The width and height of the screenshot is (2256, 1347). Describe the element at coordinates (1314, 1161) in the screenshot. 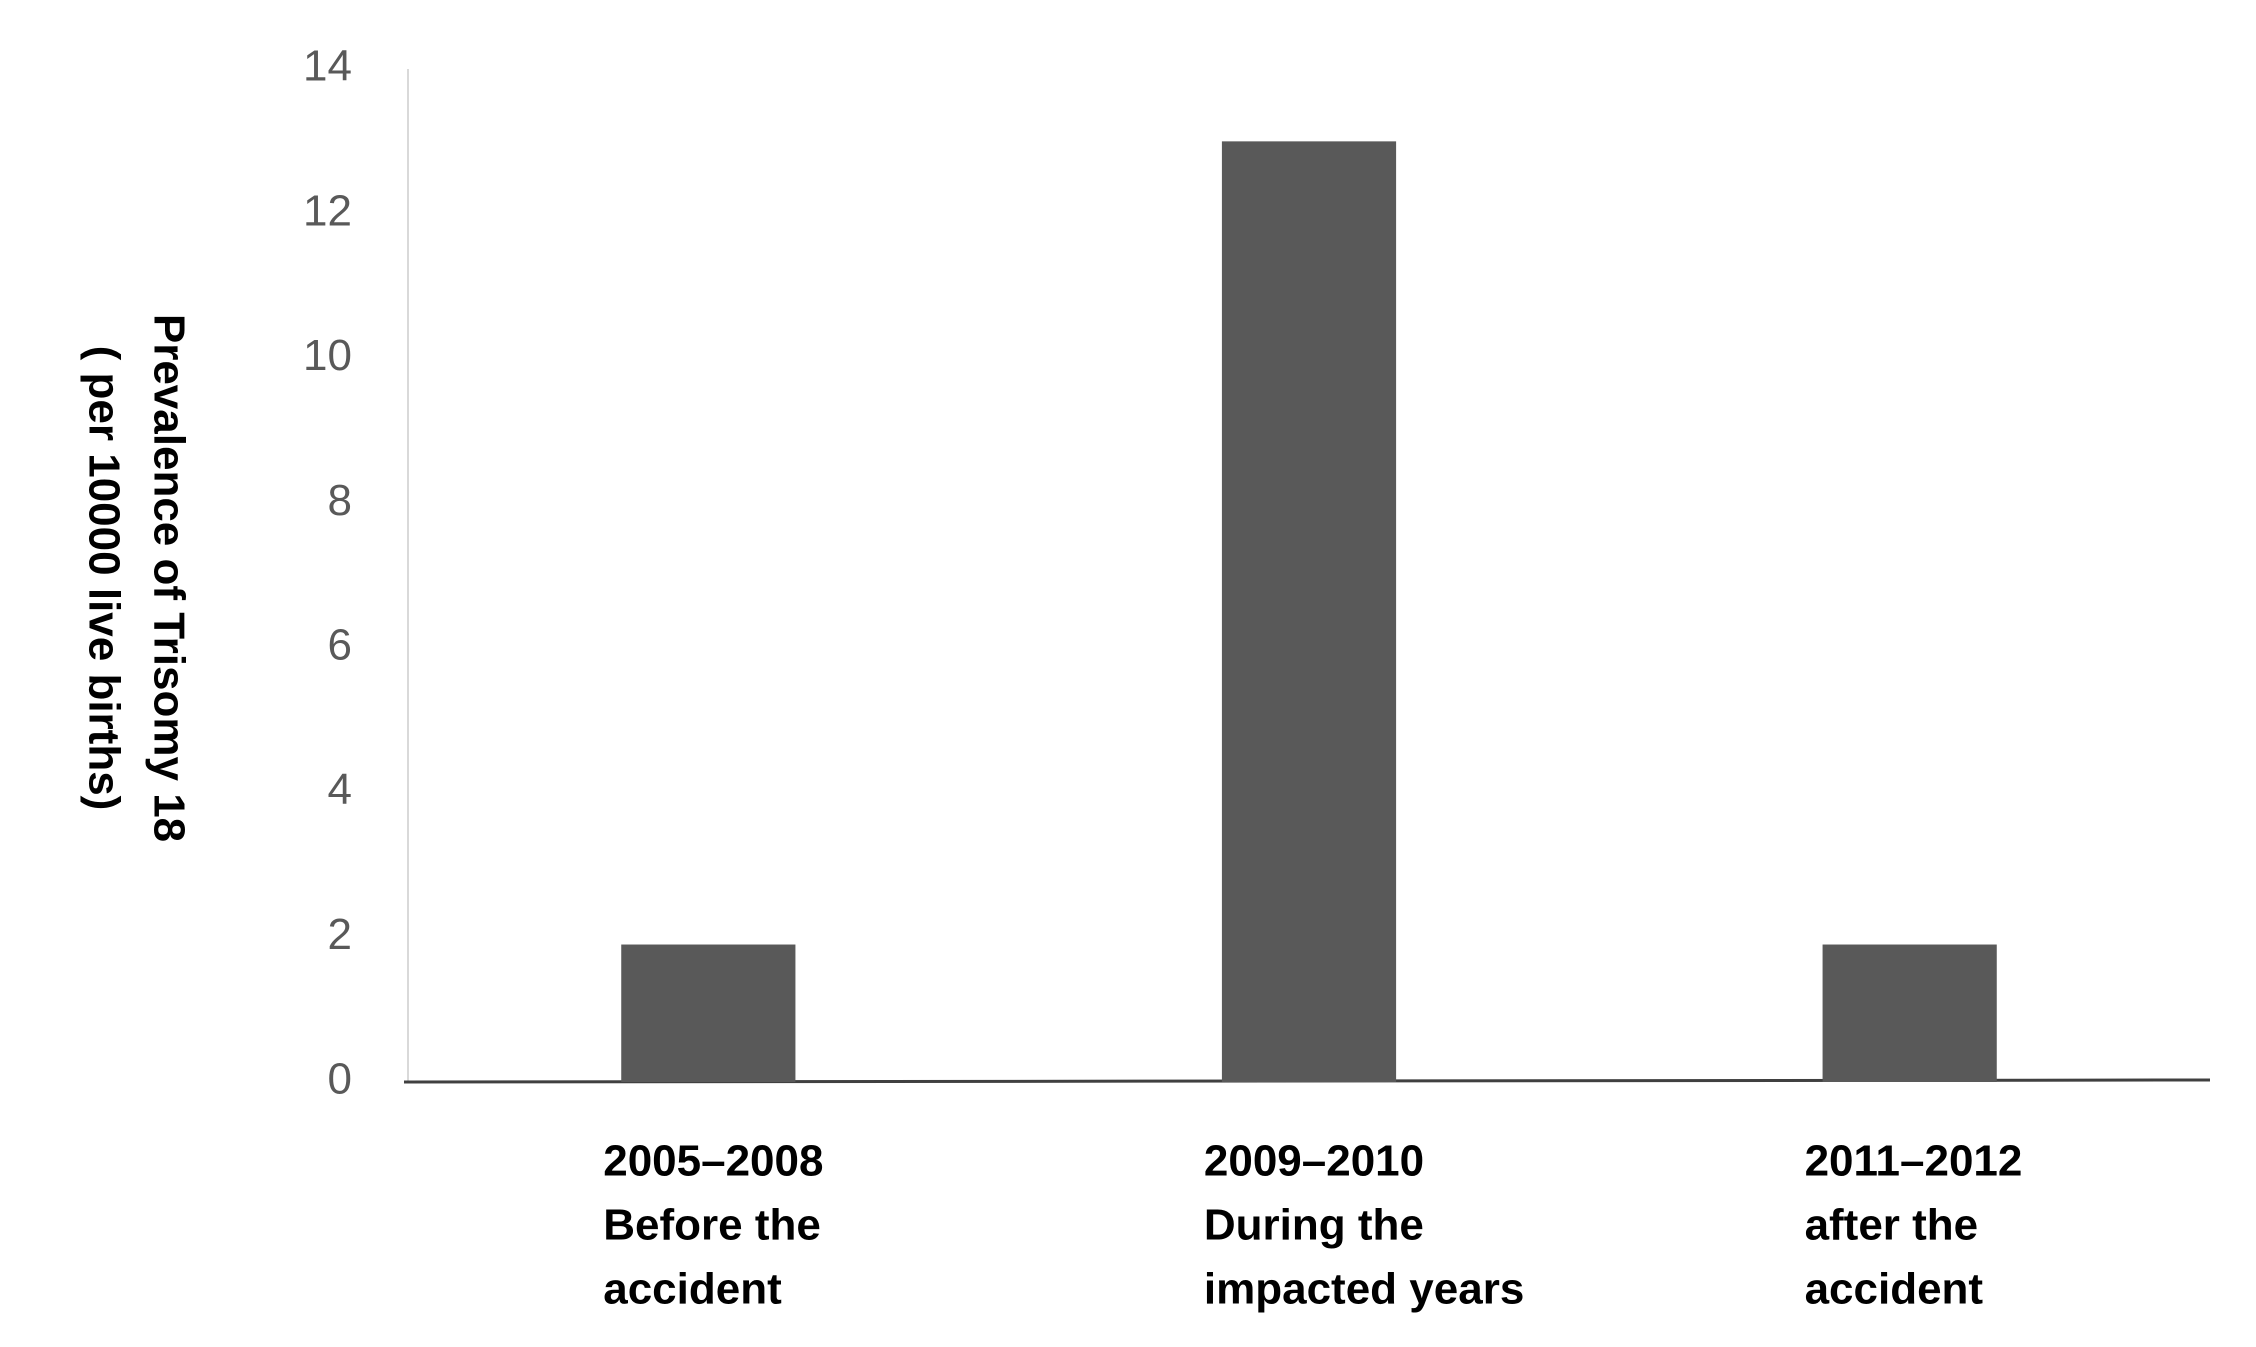

I see `x-tick-label: 2009–2010` at that location.